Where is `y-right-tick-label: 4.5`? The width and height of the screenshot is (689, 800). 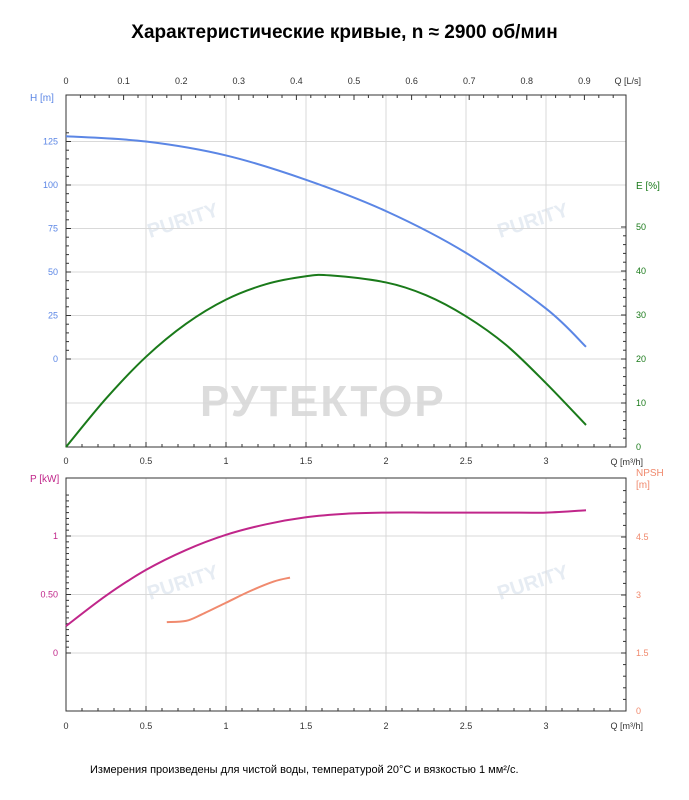 y-right-tick-label: 4.5 is located at coordinates (642, 537).